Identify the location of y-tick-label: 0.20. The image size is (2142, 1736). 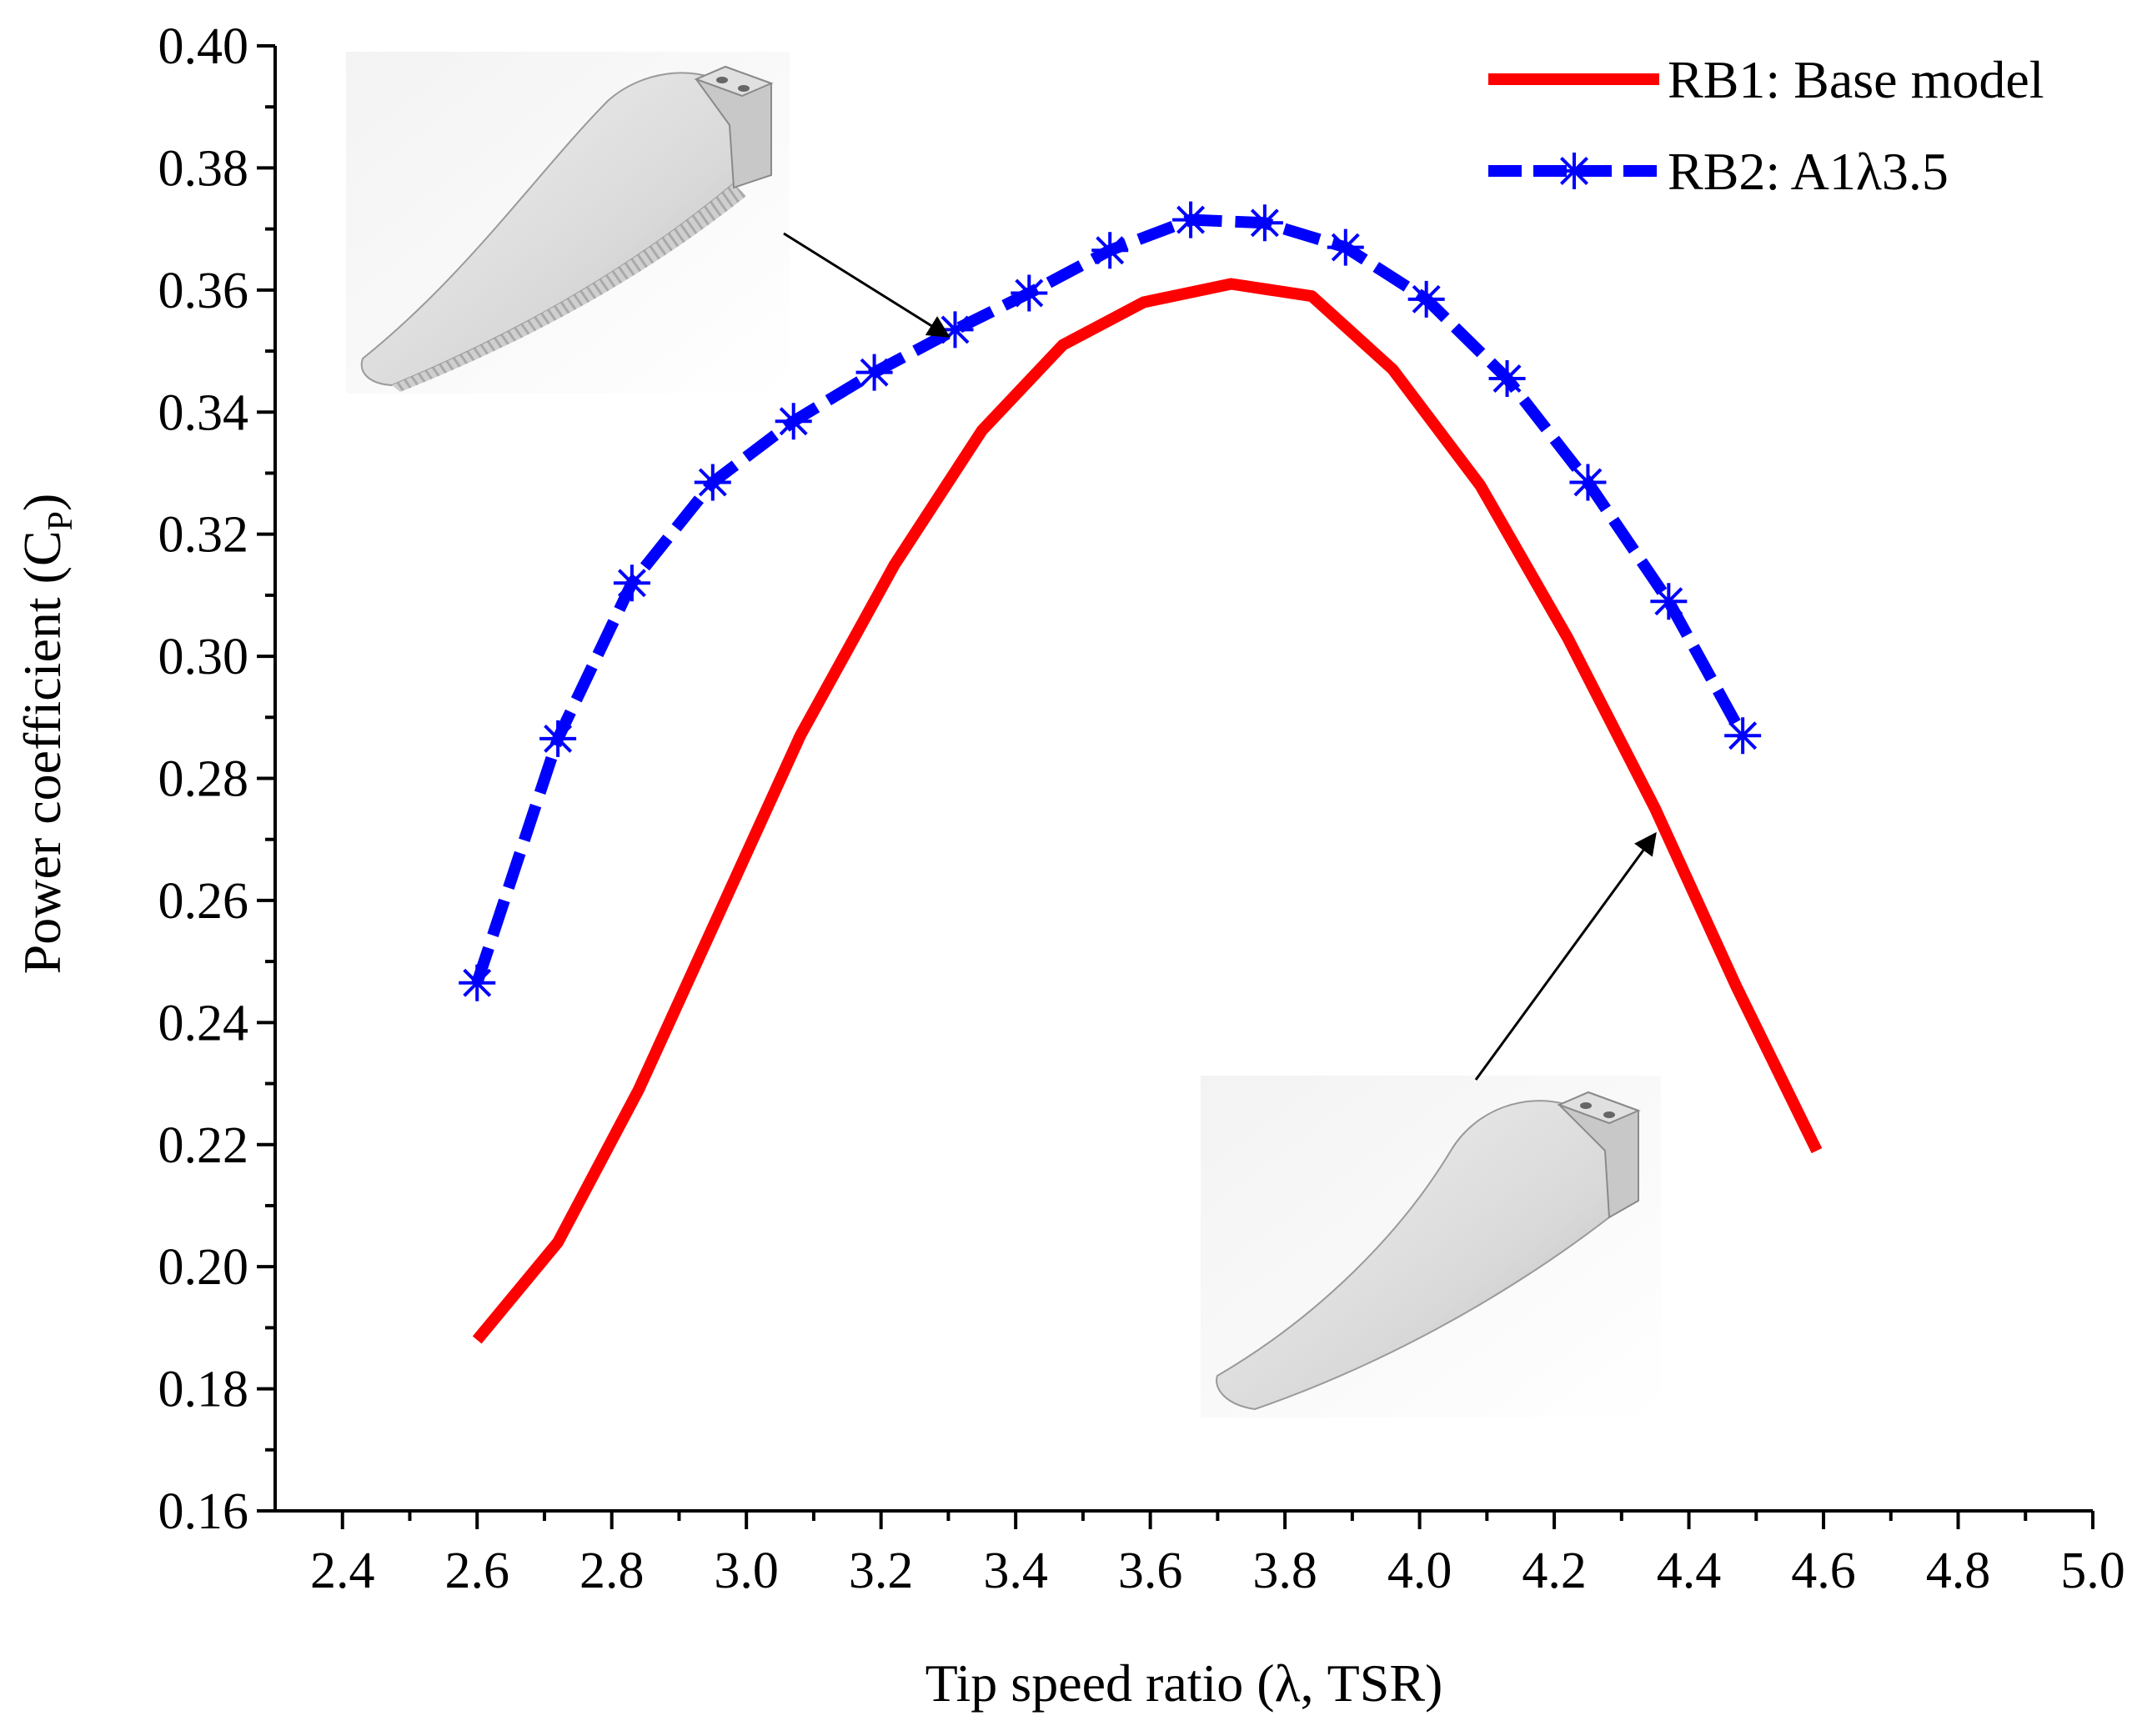
(203, 1268).